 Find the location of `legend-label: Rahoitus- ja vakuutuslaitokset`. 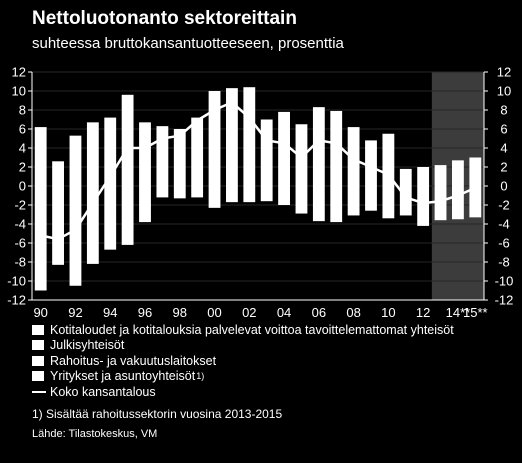

legend-label: Rahoitus- ja vakuutuslaitokset is located at coordinates (133, 360).